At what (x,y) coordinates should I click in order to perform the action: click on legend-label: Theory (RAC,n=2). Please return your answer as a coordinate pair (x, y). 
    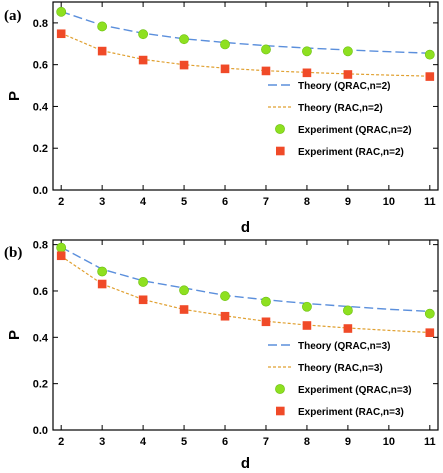
    Looking at the image, I should click on (340, 108).